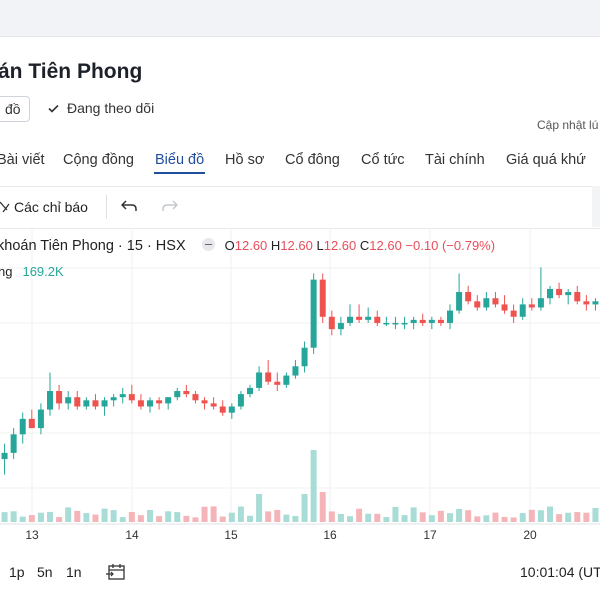  What do you see at coordinates (560, 572) in the screenshot?
I see `clock-readout: 10:01:04 (UT` at bounding box center [560, 572].